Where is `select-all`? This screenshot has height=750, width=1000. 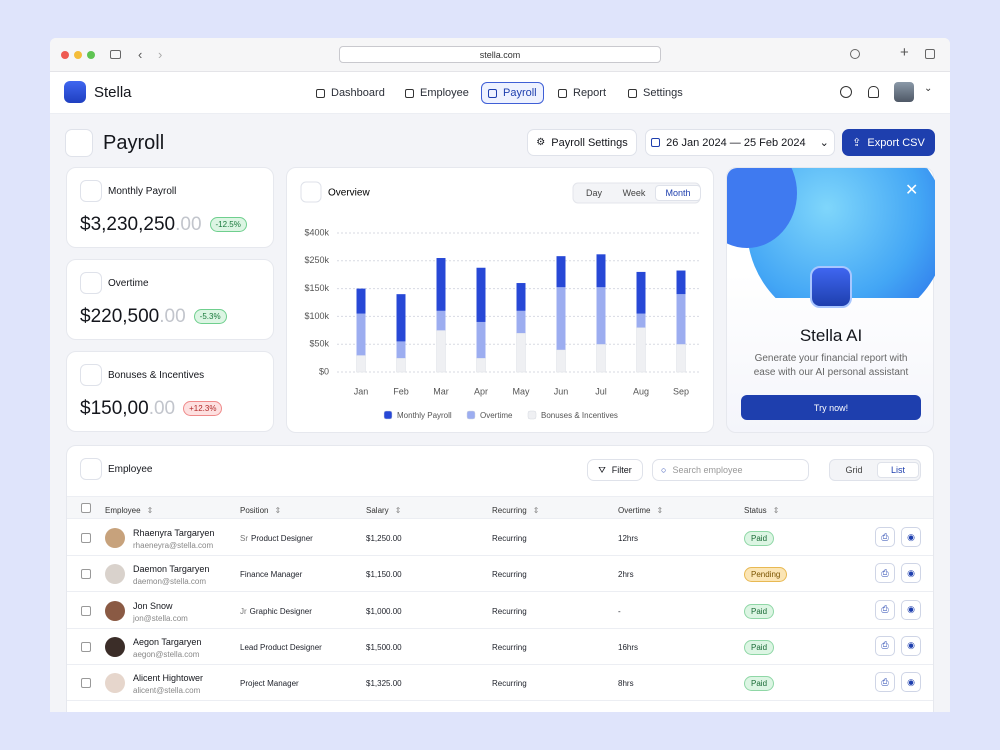
select-all is located at coordinates (86, 508).